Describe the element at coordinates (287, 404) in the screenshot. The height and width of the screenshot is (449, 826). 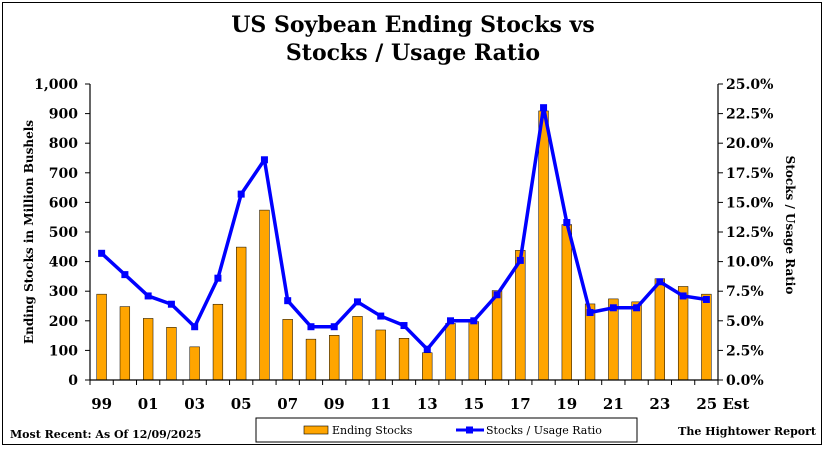
I see `x-tick-label: 07` at that location.